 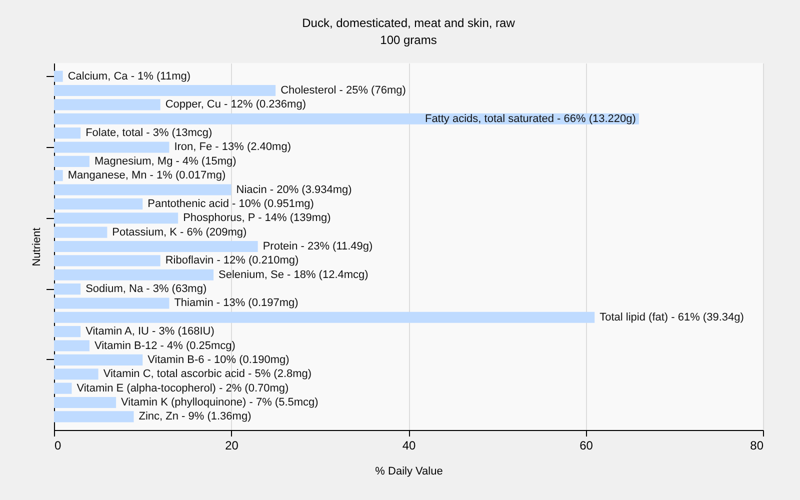 What do you see at coordinates (58, 445) in the screenshot?
I see `x-tick-label: 0` at bounding box center [58, 445].